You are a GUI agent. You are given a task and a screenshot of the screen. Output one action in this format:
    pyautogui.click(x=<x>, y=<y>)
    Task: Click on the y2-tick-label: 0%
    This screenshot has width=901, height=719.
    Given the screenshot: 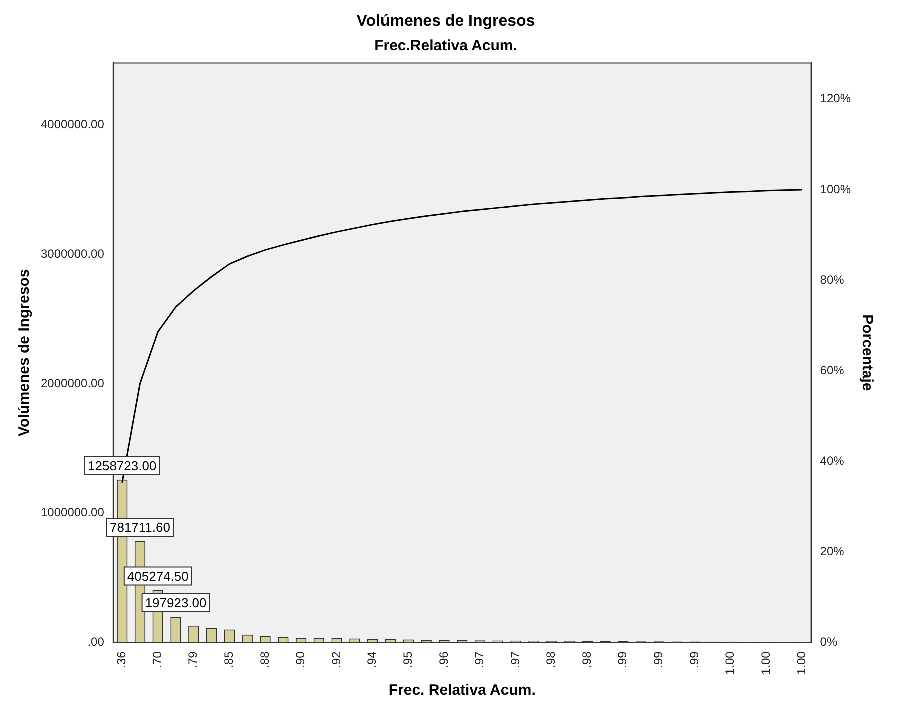 What is the action you would take?
    pyautogui.click(x=829, y=641)
    